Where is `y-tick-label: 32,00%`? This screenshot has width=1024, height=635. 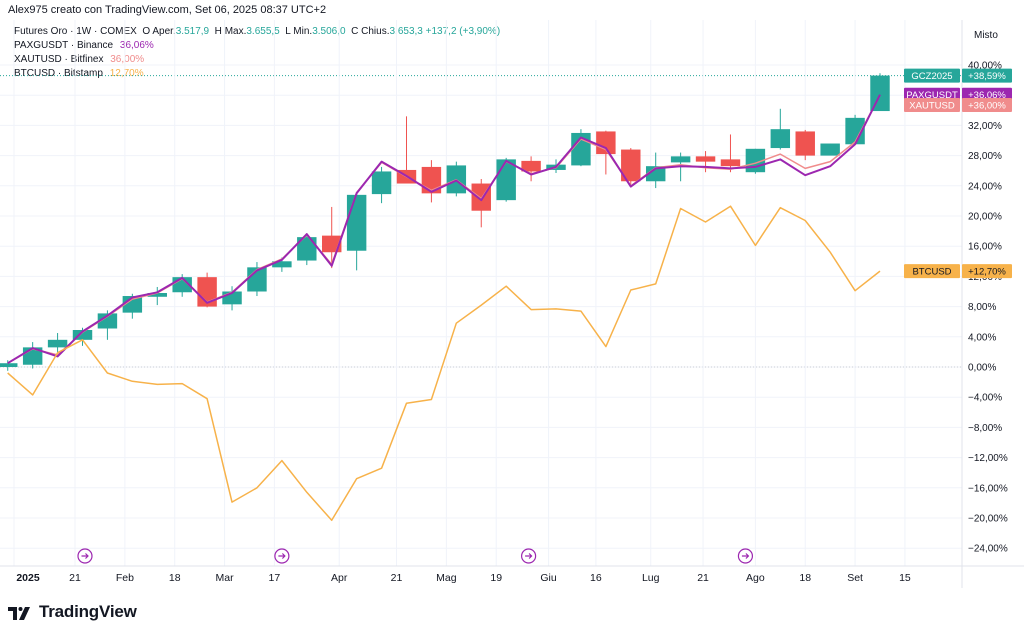
y-tick-label: 32,00% is located at coordinates (985, 126).